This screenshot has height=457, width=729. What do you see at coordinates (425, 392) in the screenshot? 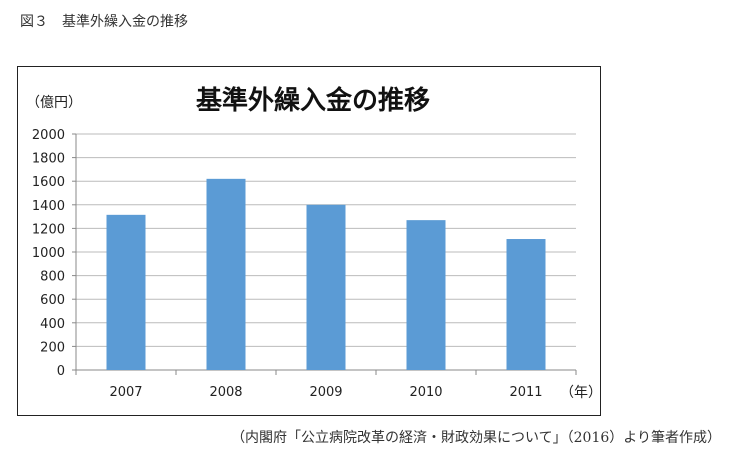
I see `x-tick-label: 2010` at bounding box center [425, 392].